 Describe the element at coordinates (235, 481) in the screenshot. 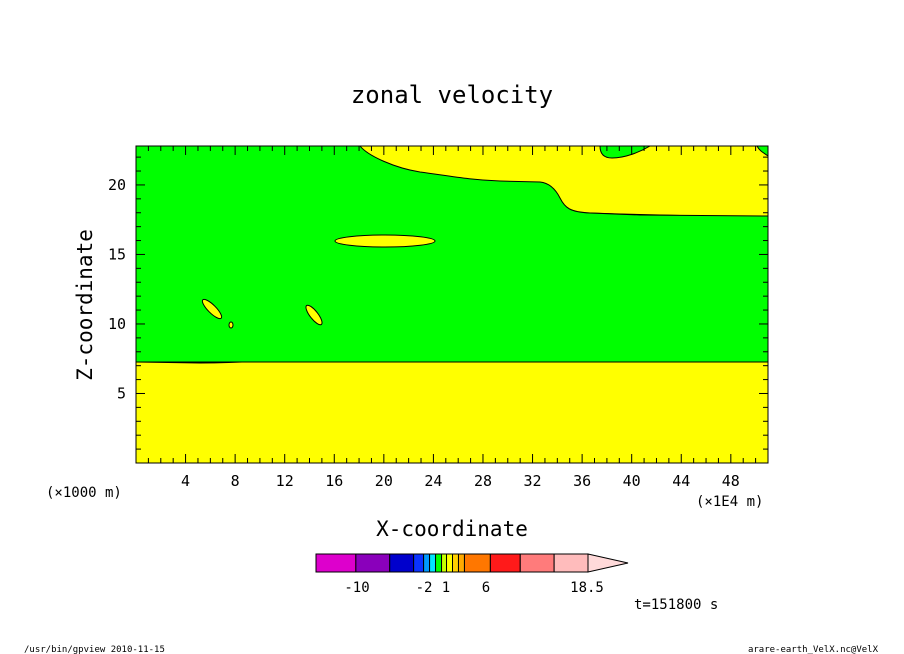

I see `x-tick-label: 8` at that location.